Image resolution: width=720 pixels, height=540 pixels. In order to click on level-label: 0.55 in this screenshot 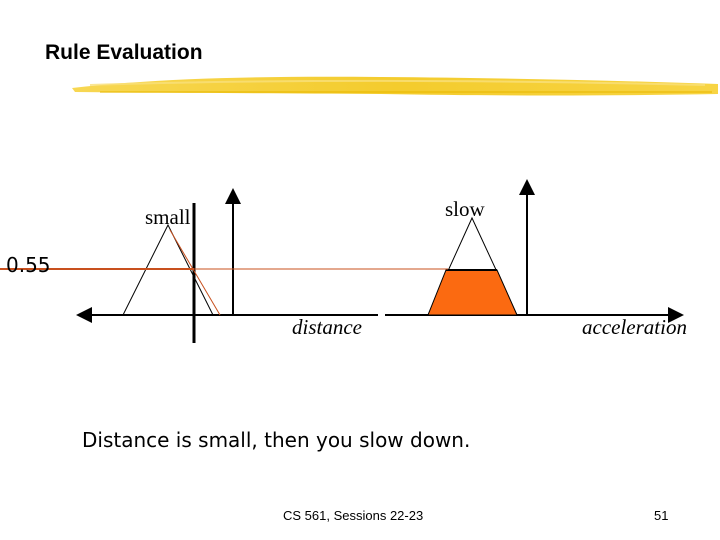, I will do `click(28, 265)`.